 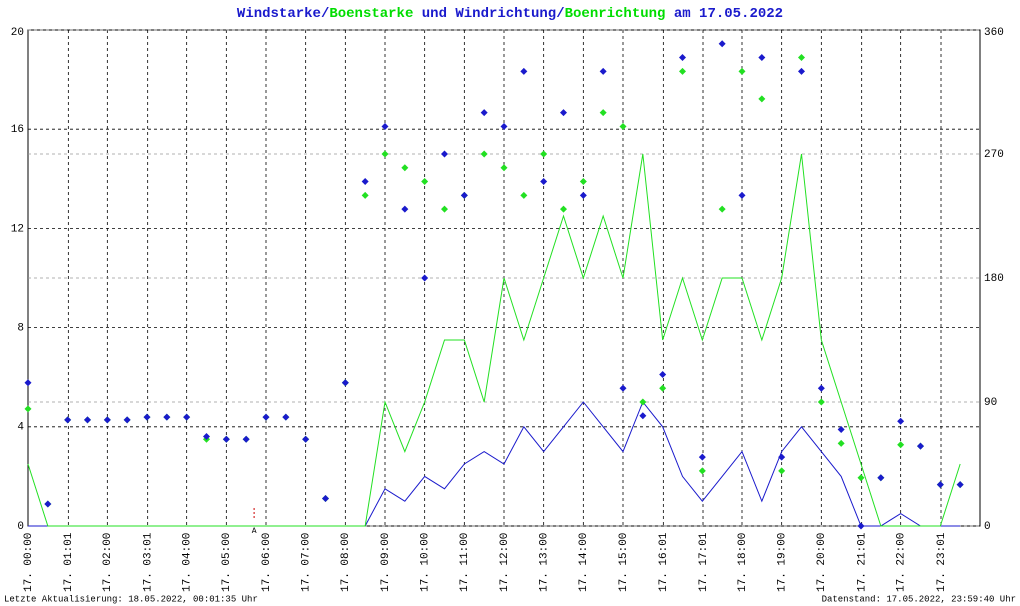 I want to click on y-tick-label: 4, so click(x=20, y=428).